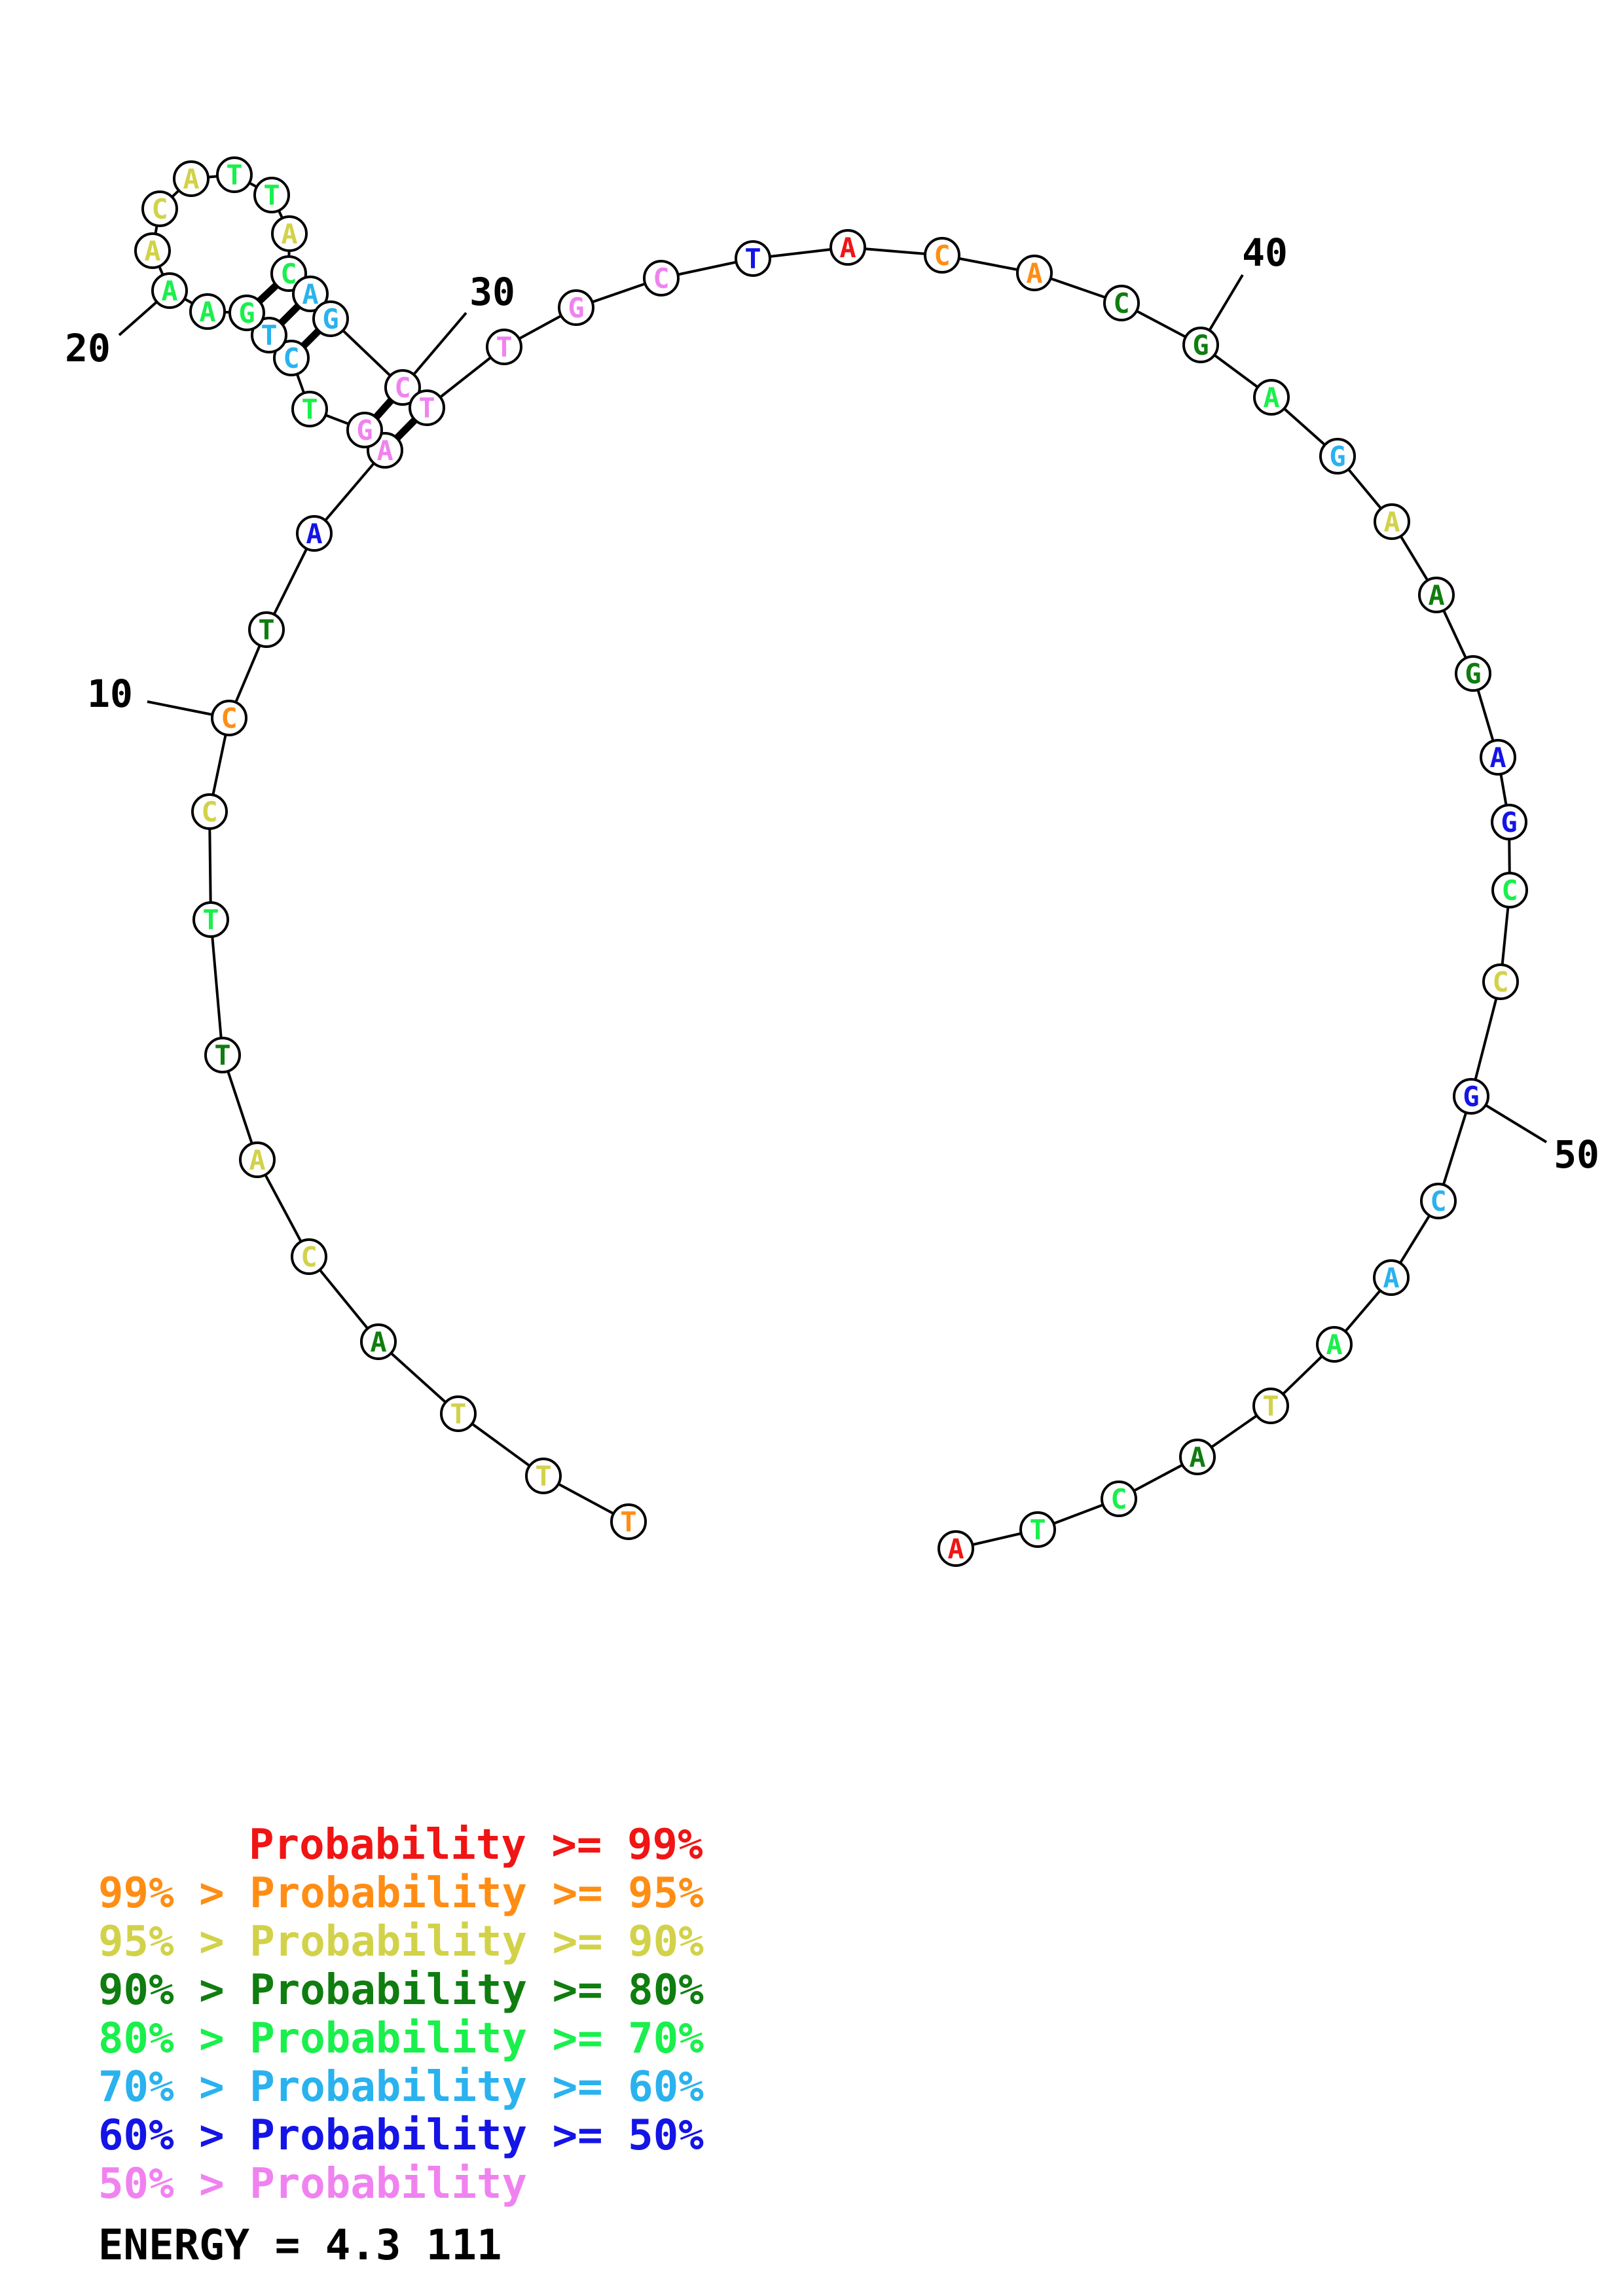 This screenshot has width=1623, height=2296. What do you see at coordinates (401, 1990) in the screenshot?
I see `legend-row-80to90: 90% > Probability >= 80%` at bounding box center [401, 1990].